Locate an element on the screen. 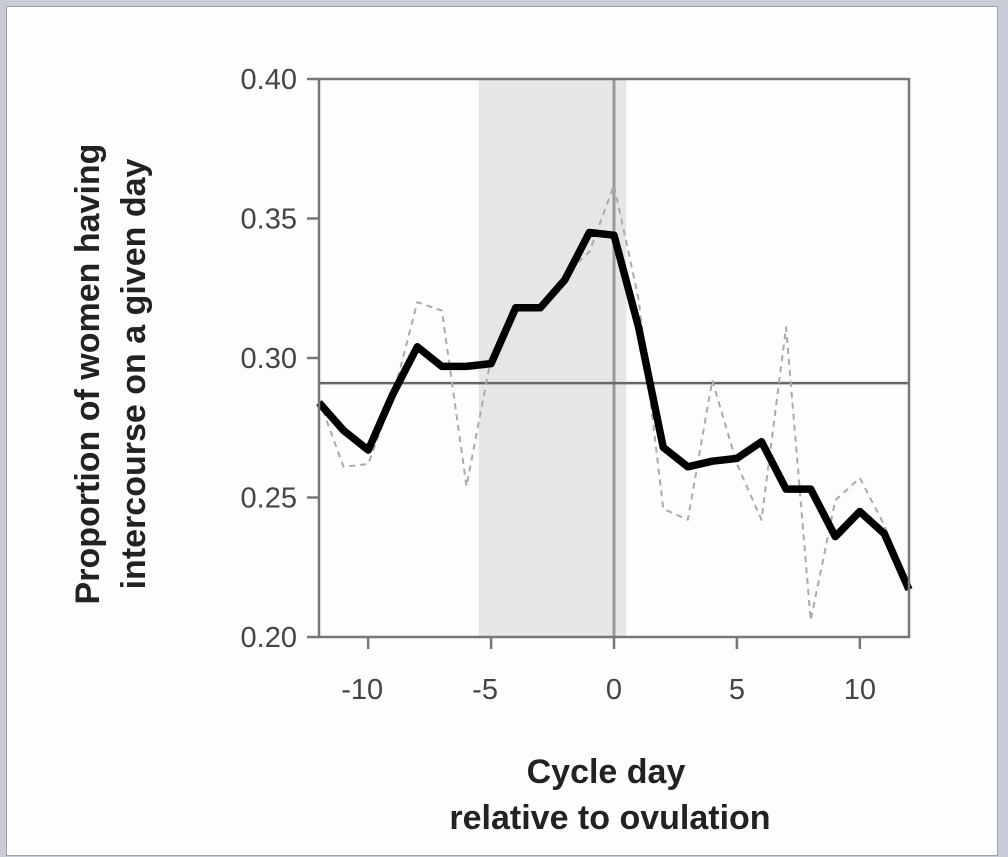 The height and width of the screenshot is (857, 1008). y-tick-label: 0.25 is located at coordinates (269, 499).